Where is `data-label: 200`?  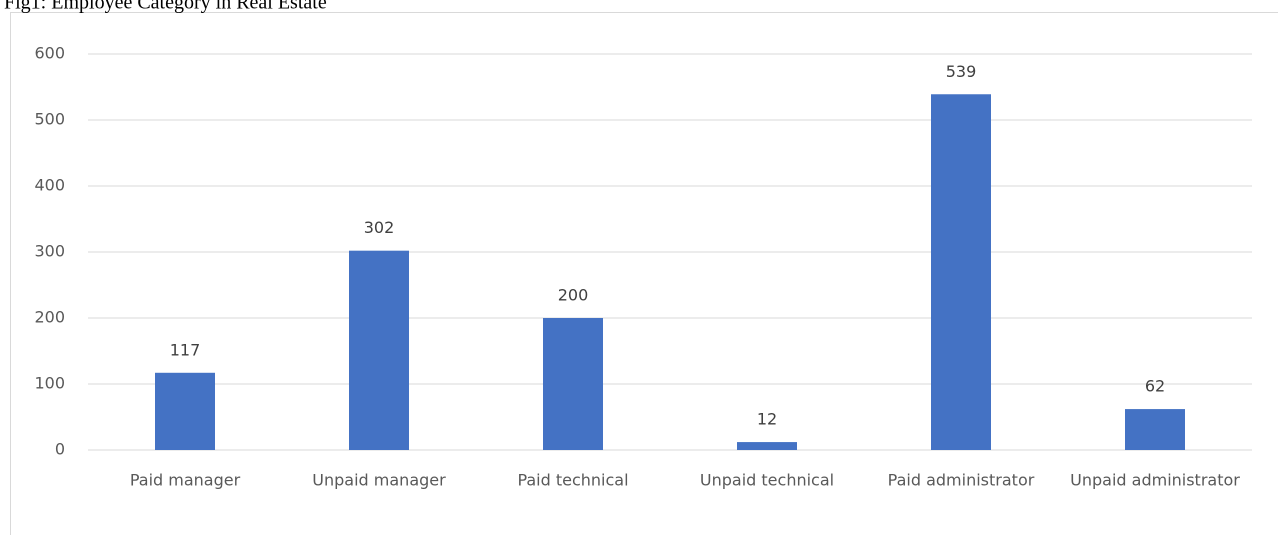 data-label: 200 is located at coordinates (573, 295).